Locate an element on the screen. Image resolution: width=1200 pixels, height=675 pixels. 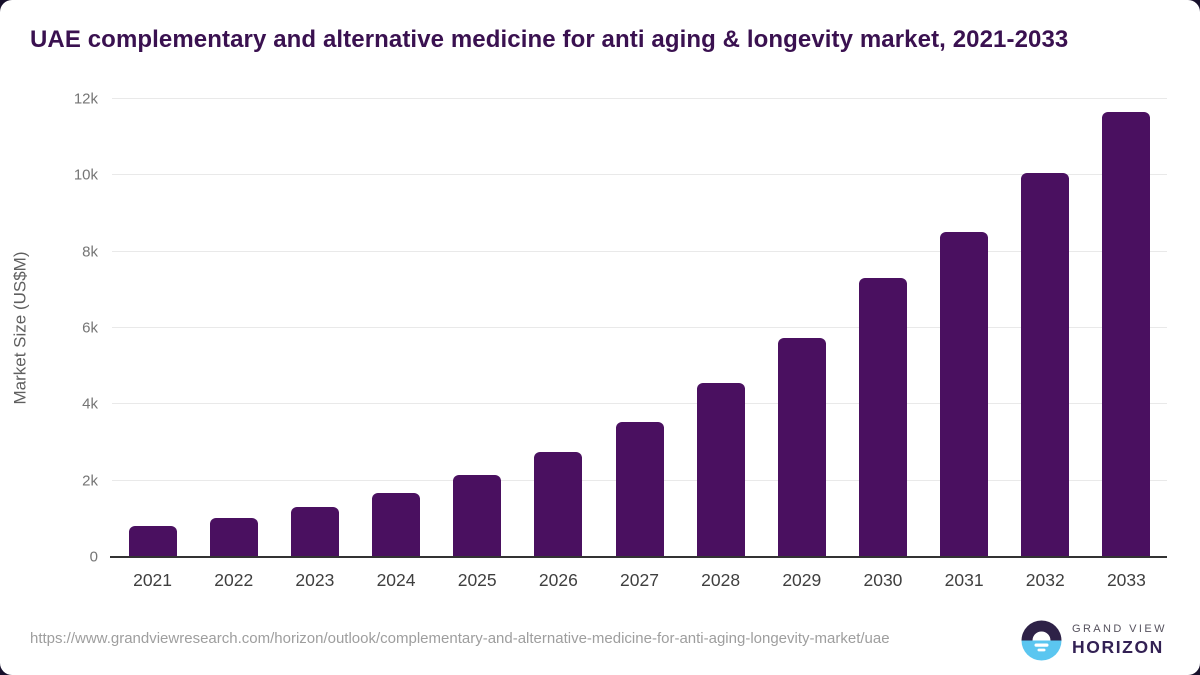
x-tick-label-2024: 2024 is located at coordinates (396, 580).